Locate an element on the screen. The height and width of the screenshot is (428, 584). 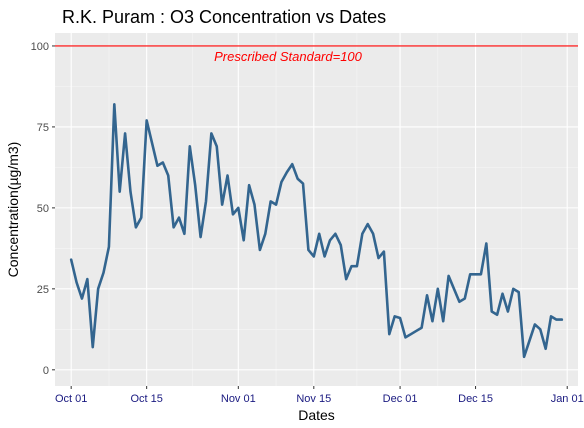
y-tick-label: 75 is located at coordinates (43, 128).